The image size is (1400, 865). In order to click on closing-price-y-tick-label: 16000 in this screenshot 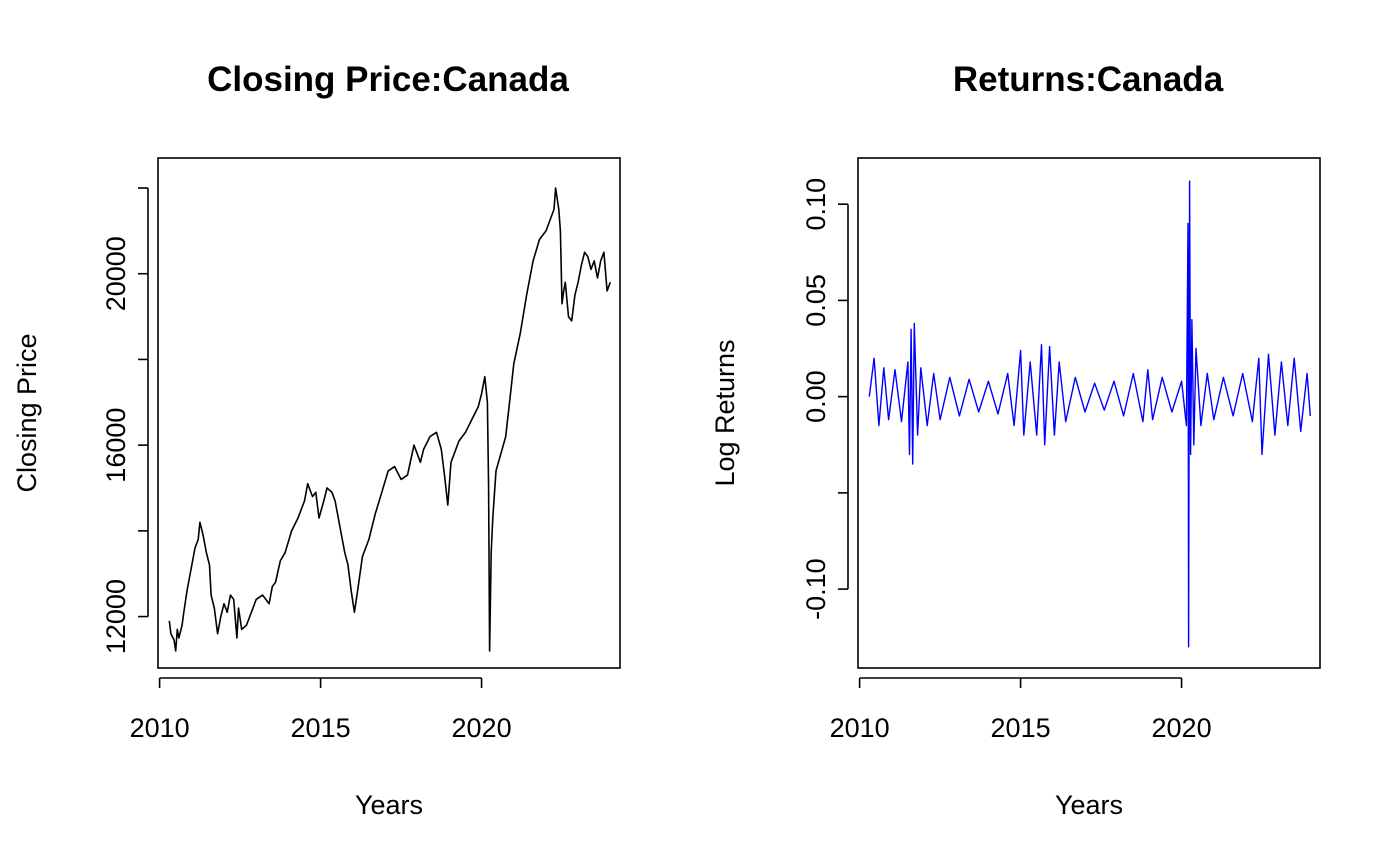, I will do `click(116, 445)`.